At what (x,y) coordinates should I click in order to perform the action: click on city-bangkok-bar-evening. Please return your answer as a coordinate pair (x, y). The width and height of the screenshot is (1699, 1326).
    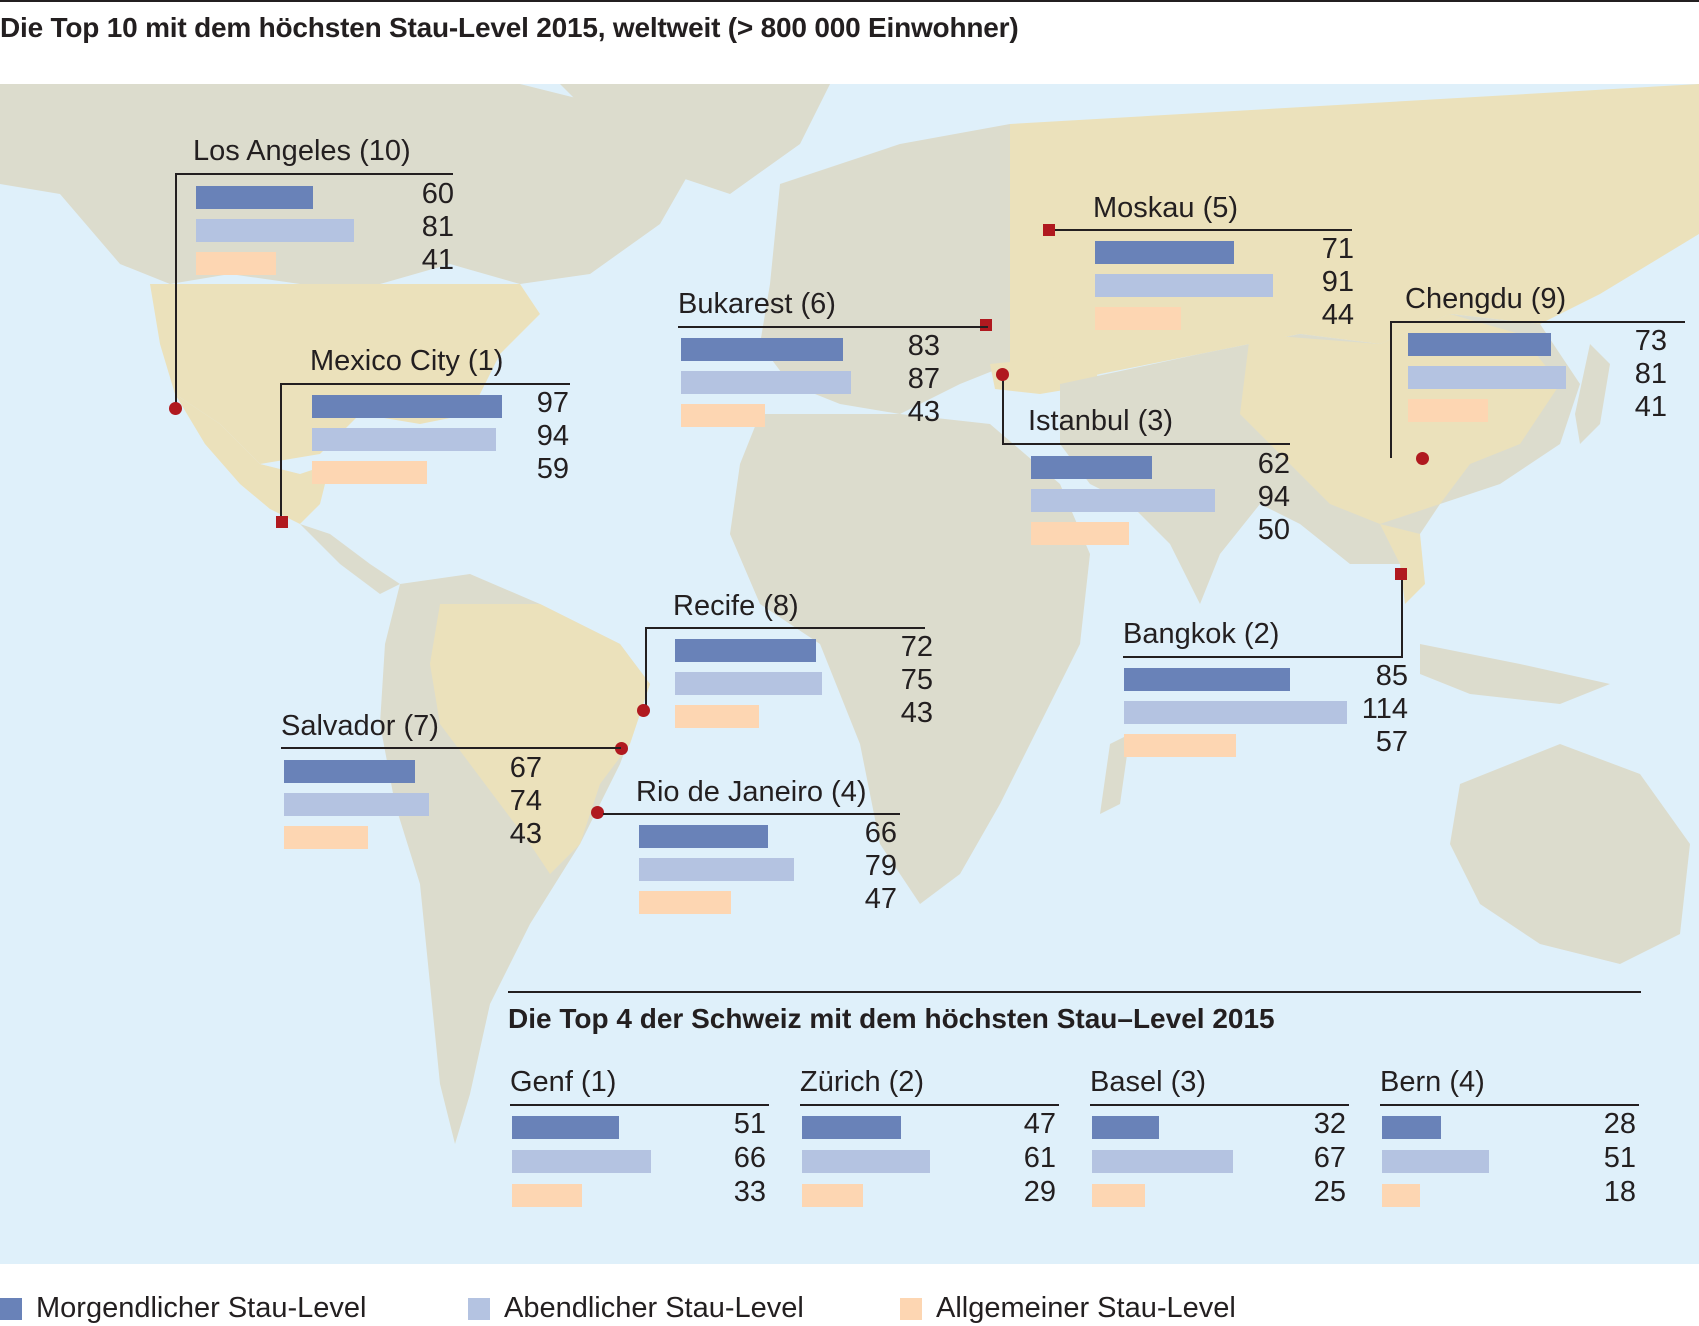
    Looking at the image, I should click on (1235, 712).